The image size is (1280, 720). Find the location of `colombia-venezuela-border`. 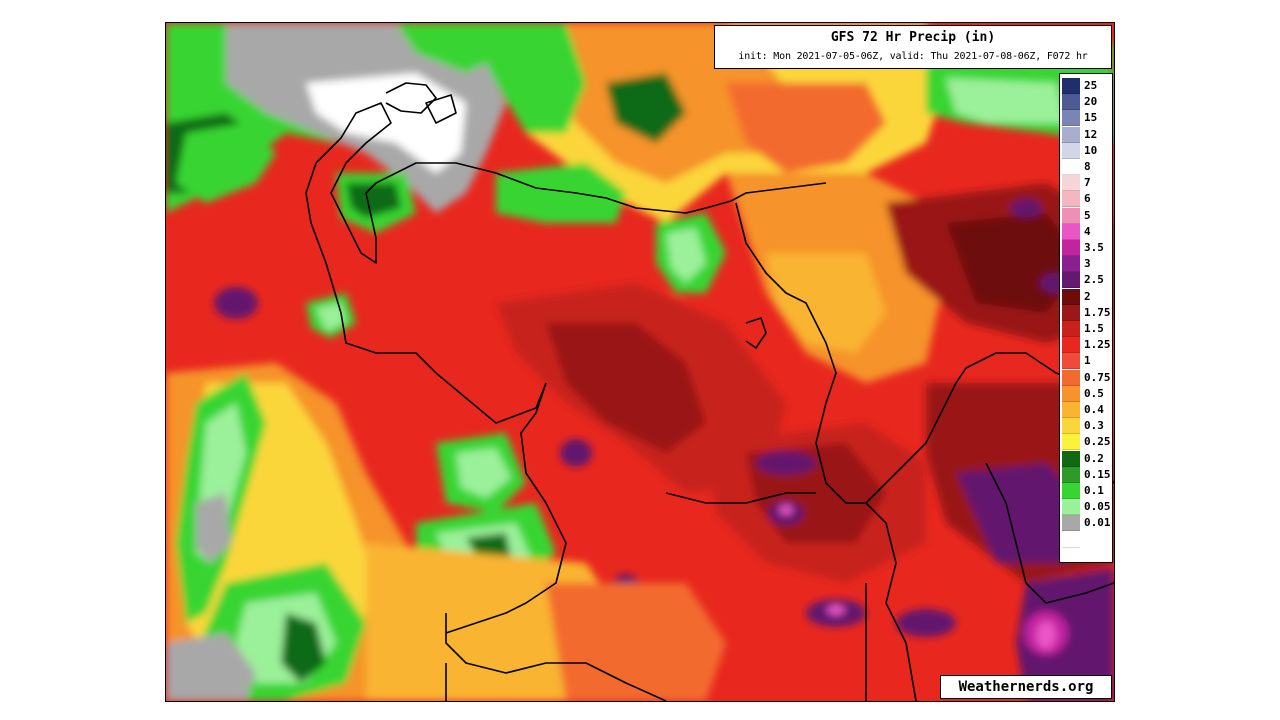

colombia-venezuela-border is located at coordinates (426, 293).